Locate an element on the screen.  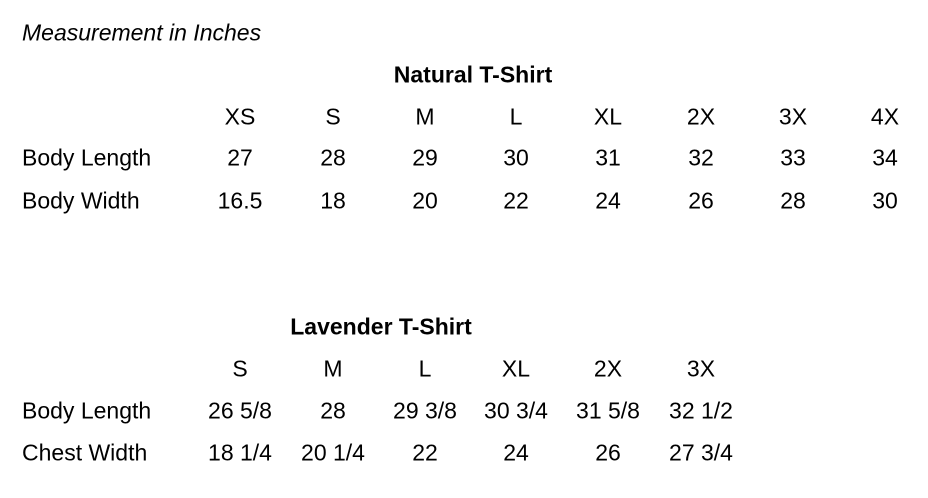
table-cell: 16.5 is located at coordinates (240, 200).